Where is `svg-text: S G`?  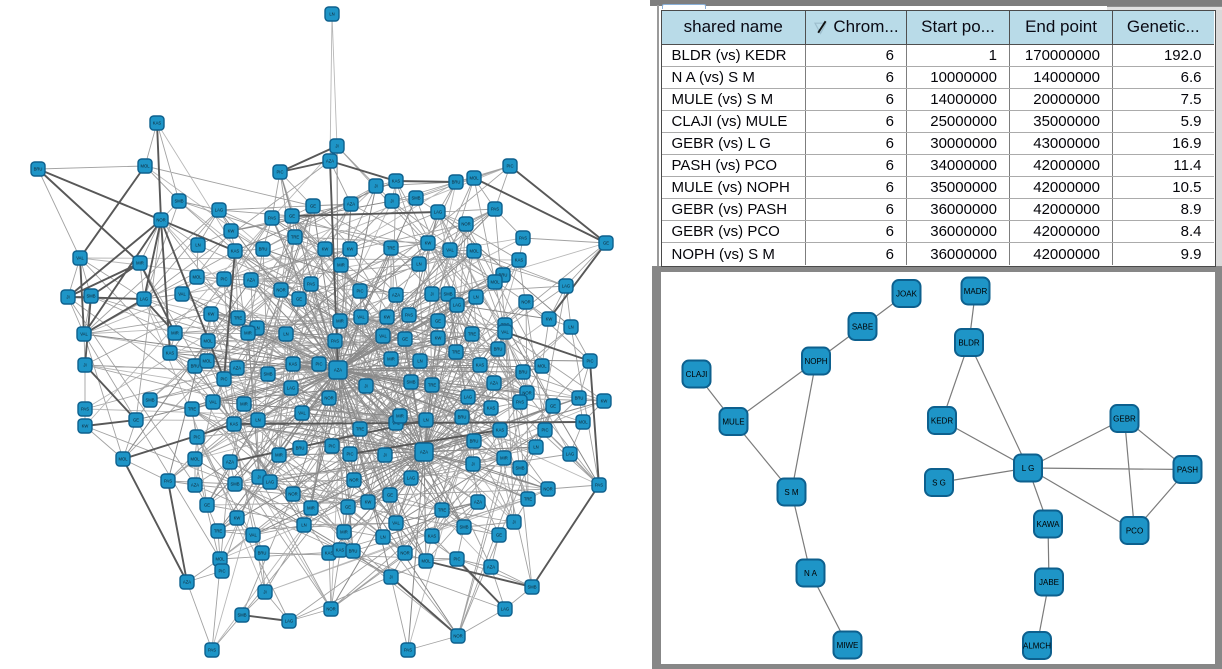 svg-text: S G is located at coordinates (939, 483).